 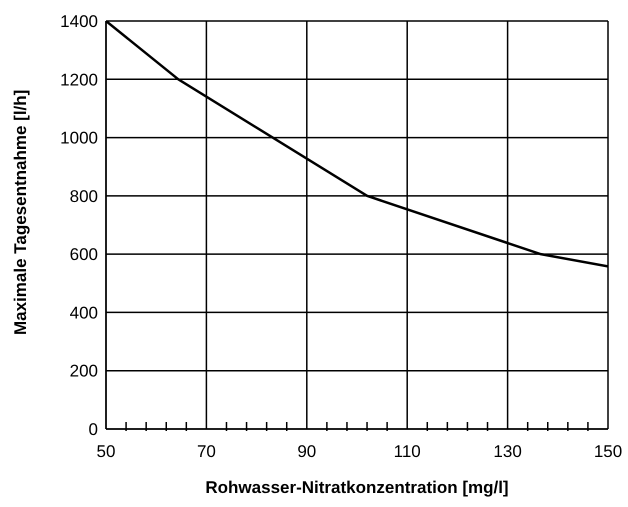 I want to click on y-axis-title: Maximale Tagesentnahme [l/h], so click(x=20, y=212).